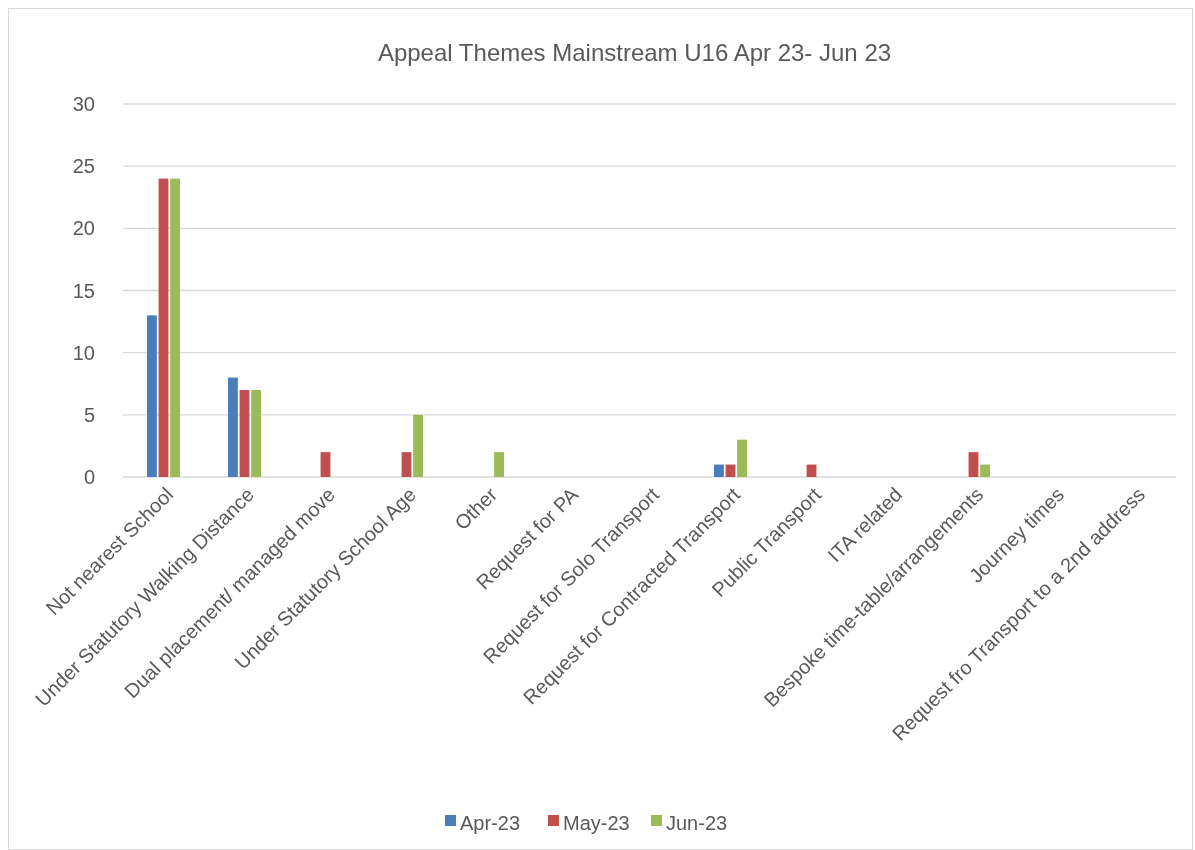 The height and width of the screenshot is (850, 1195). What do you see at coordinates (83, 352) in the screenshot?
I see `y-tick-label: 10` at bounding box center [83, 352].